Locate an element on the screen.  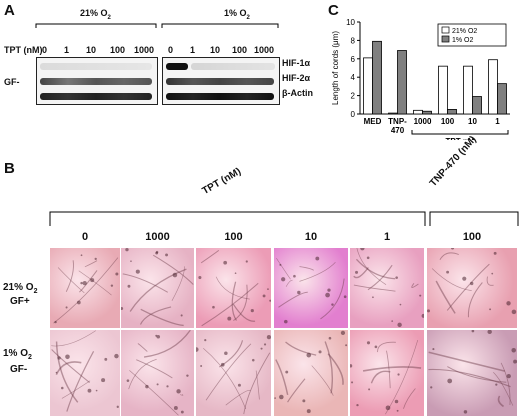
x-tick-label-1-b: 470 is located at coordinates (398, 130).